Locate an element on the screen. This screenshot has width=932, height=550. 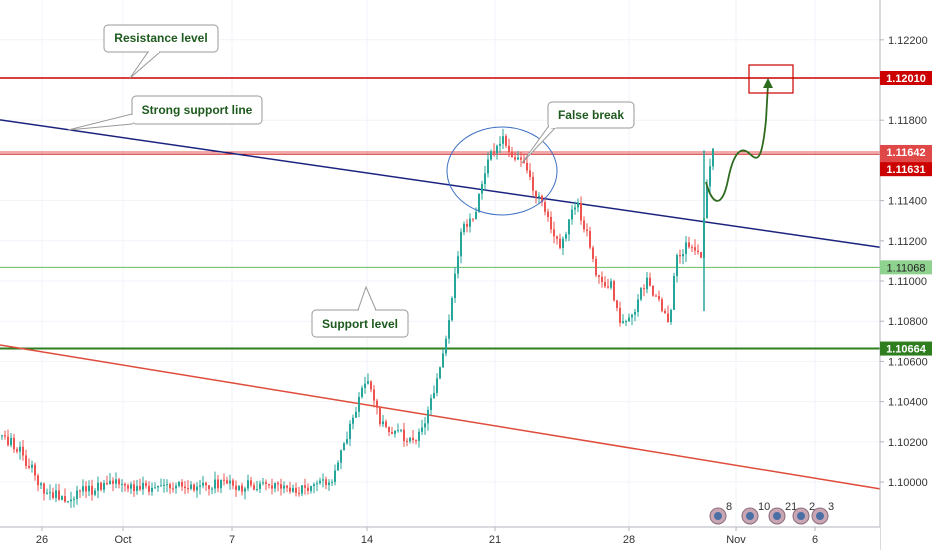
support-callout-text: Support level is located at coordinates (360, 324).